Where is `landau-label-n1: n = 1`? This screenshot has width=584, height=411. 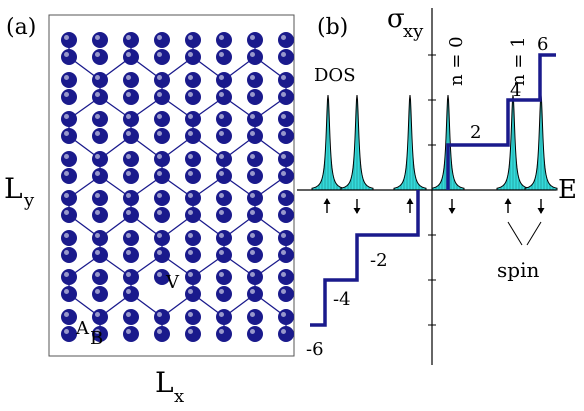
landau-label-n1: n = 1 is located at coordinates (518, 61).